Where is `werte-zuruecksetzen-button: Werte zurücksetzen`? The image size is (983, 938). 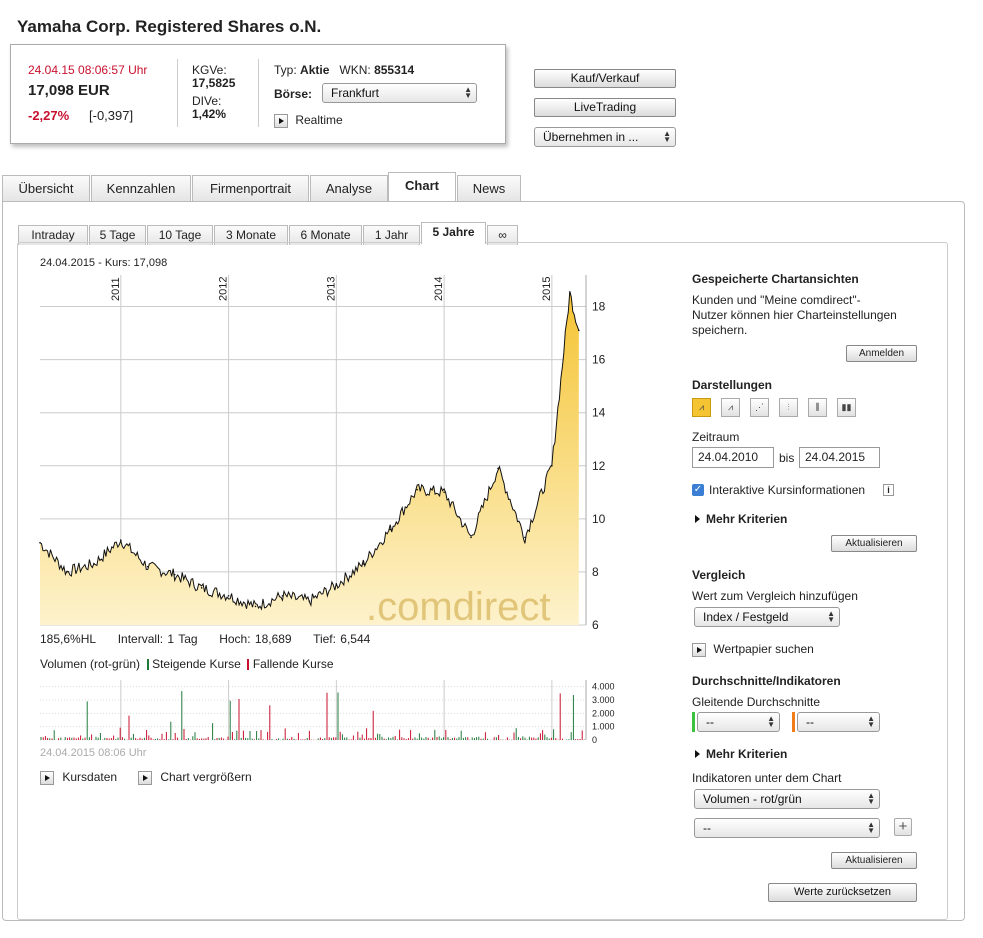
werte-zuruecksetzen-button: Werte zurücksetzen is located at coordinates (842, 892).